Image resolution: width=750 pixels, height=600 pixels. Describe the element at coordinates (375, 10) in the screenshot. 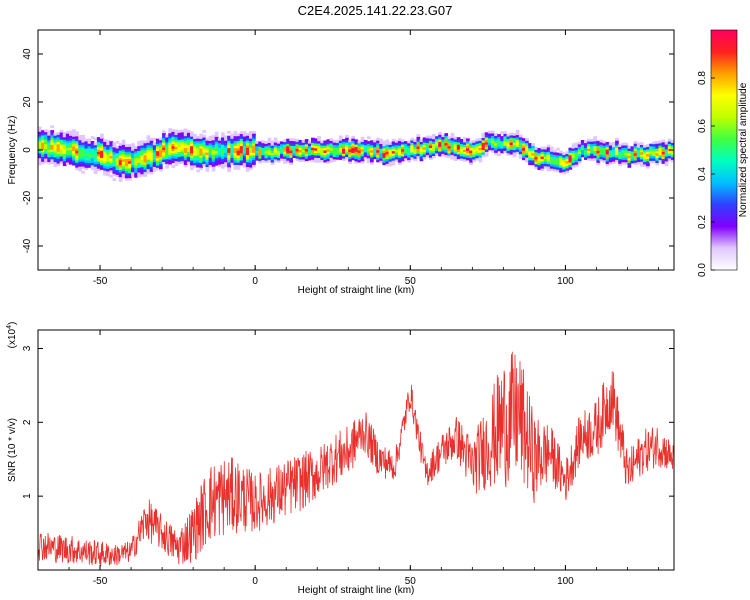

I see `page-title: C2E4.2025.141.22.23.G07` at that location.